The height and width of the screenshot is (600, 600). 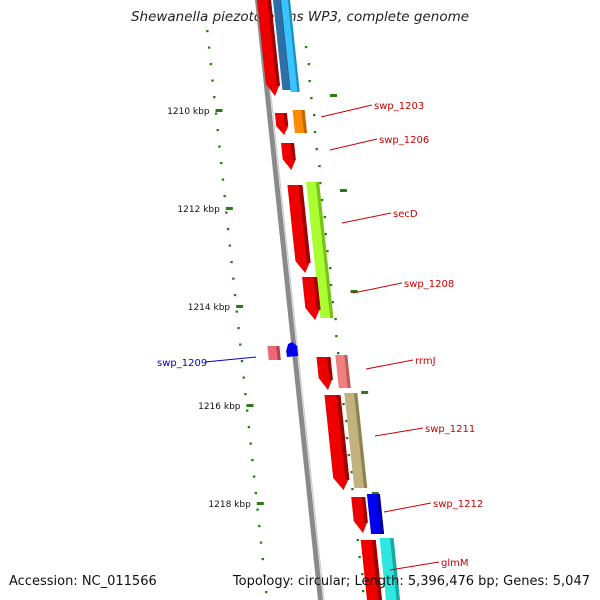 What do you see at coordinates (376, 570) in the screenshot?
I see `orf-glmM-shade` at bounding box center [376, 570].